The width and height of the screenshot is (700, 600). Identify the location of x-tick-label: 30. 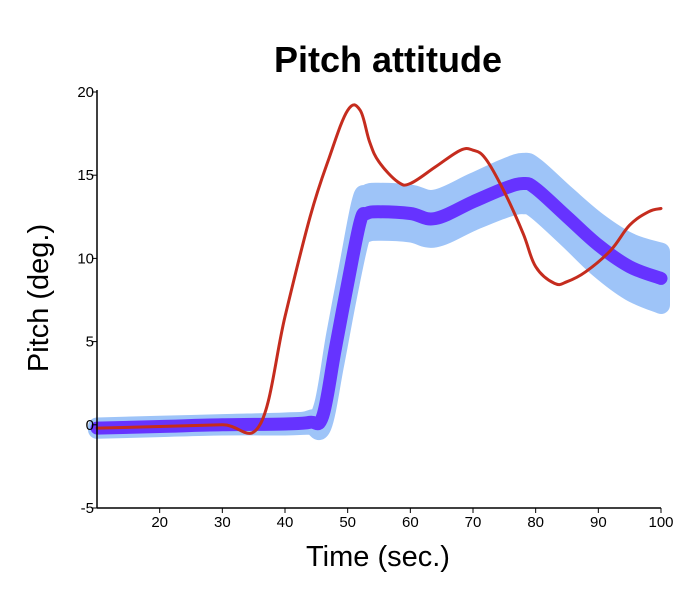
(222, 522).